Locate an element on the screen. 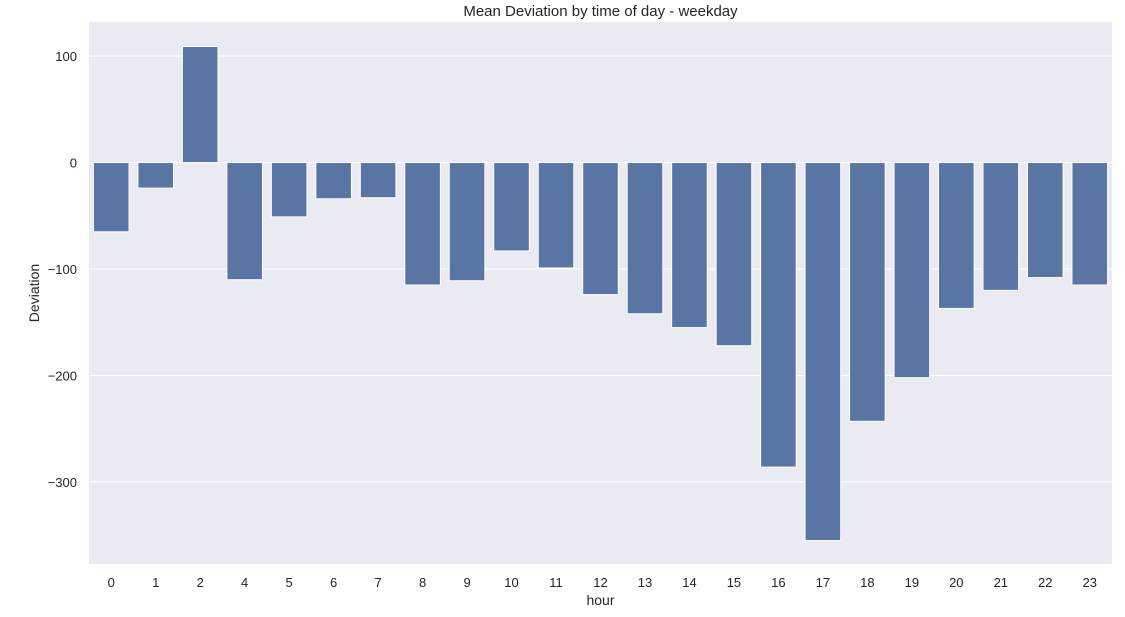 Image resolution: width=1125 pixels, height=617 pixels. x-tick-label: 13 is located at coordinates (645, 582).